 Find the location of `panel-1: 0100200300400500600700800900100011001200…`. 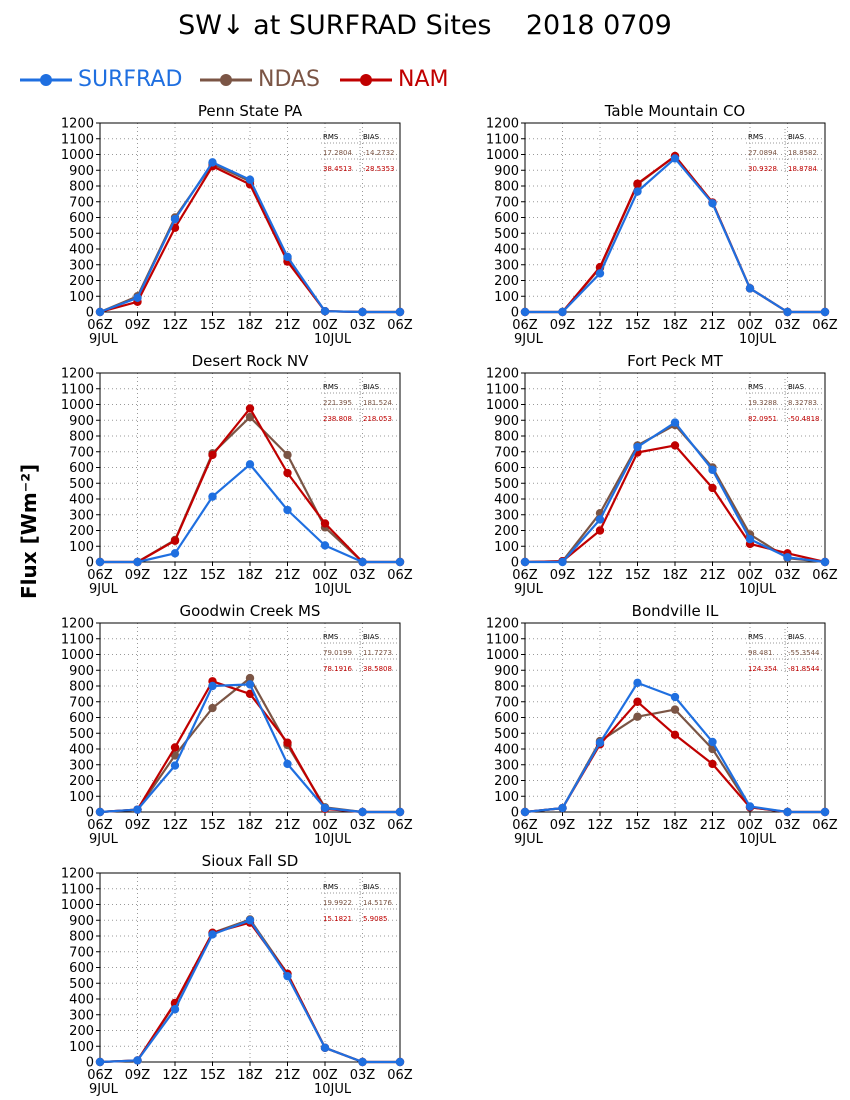

panel-1: 0100200300400500600700800900100011001200… is located at coordinates (662, 224).